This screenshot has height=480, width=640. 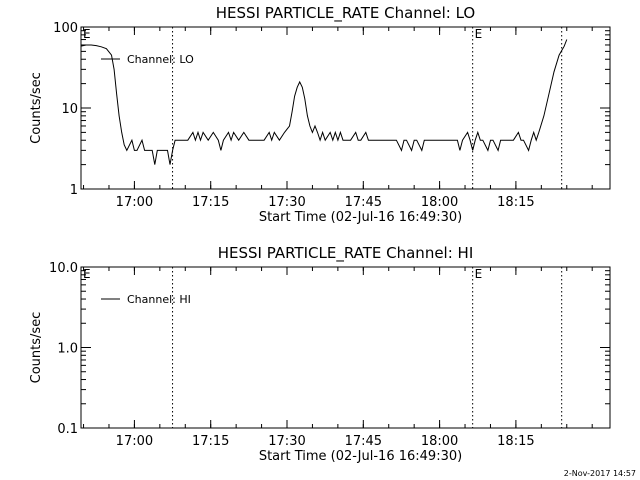 What do you see at coordinates (160, 59) in the screenshot?
I see `legend-label: Channel: LO` at bounding box center [160, 59].